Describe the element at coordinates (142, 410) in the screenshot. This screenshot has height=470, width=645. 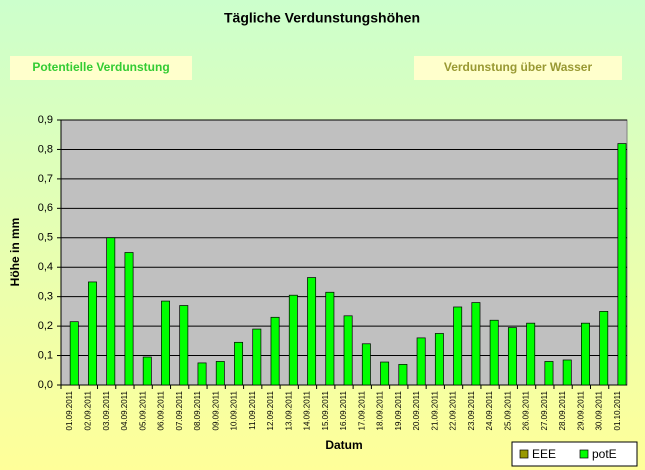
I see `x-tick-label: 05.09.2011` at that location.